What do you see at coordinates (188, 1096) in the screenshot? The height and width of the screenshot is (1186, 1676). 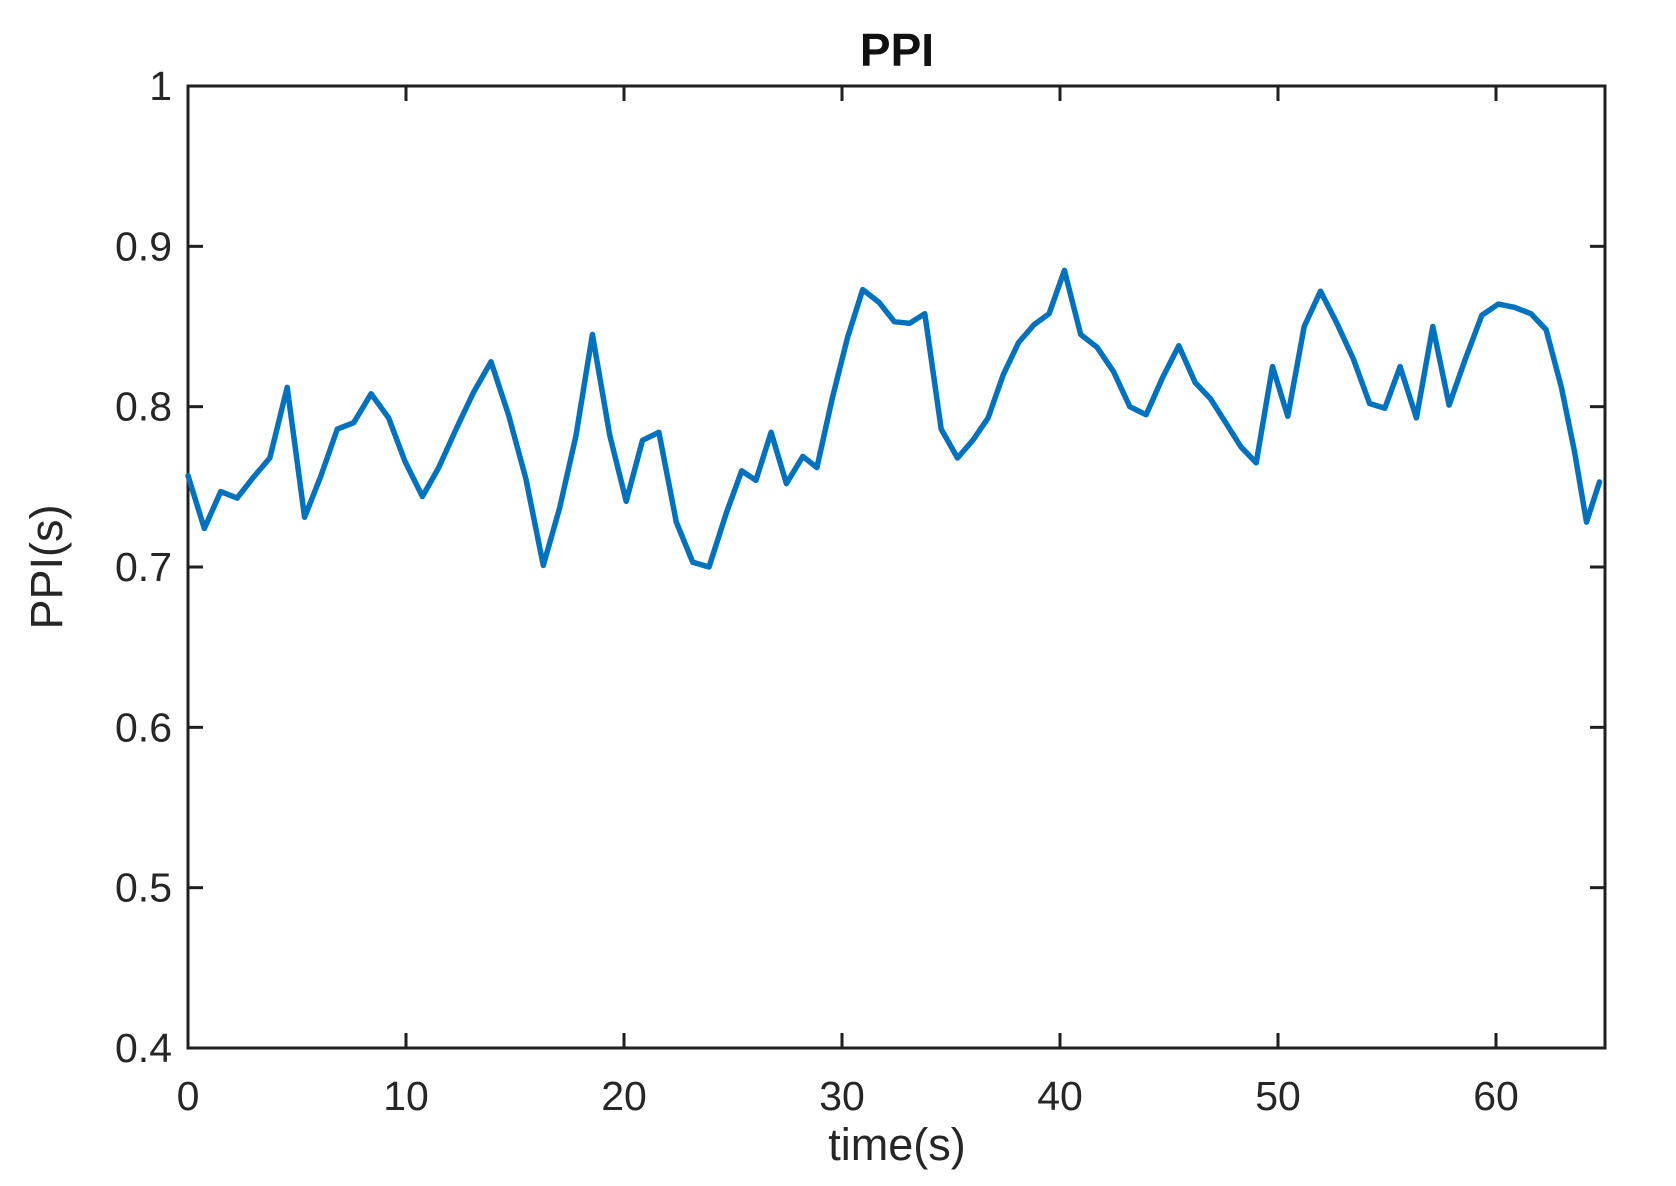 I see `x-tick-label: 0` at bounding box center [188, 1096].